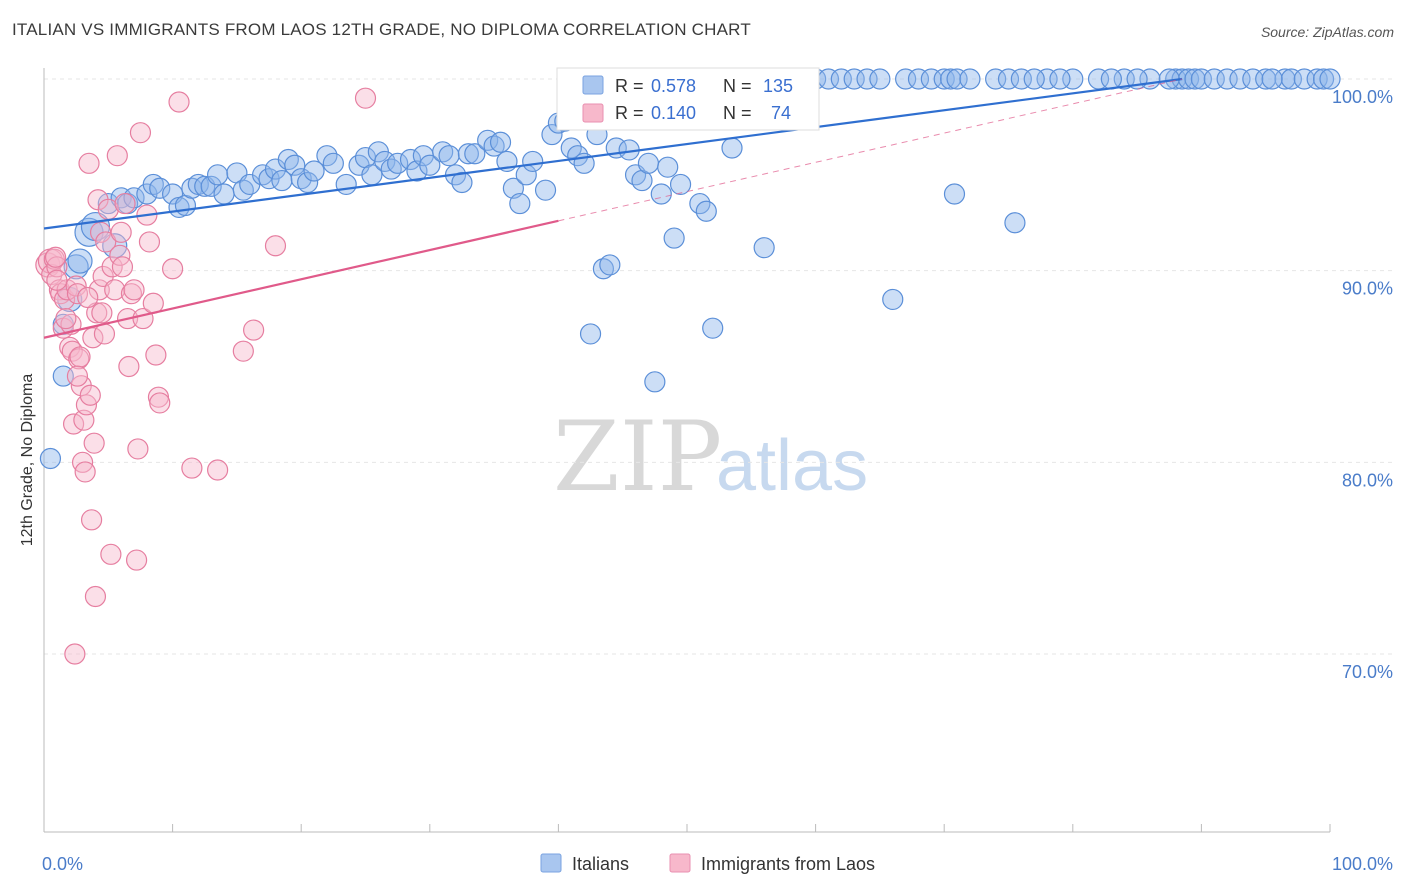  I want to click on stats-r-label-laos: R =, so click(629, 113).